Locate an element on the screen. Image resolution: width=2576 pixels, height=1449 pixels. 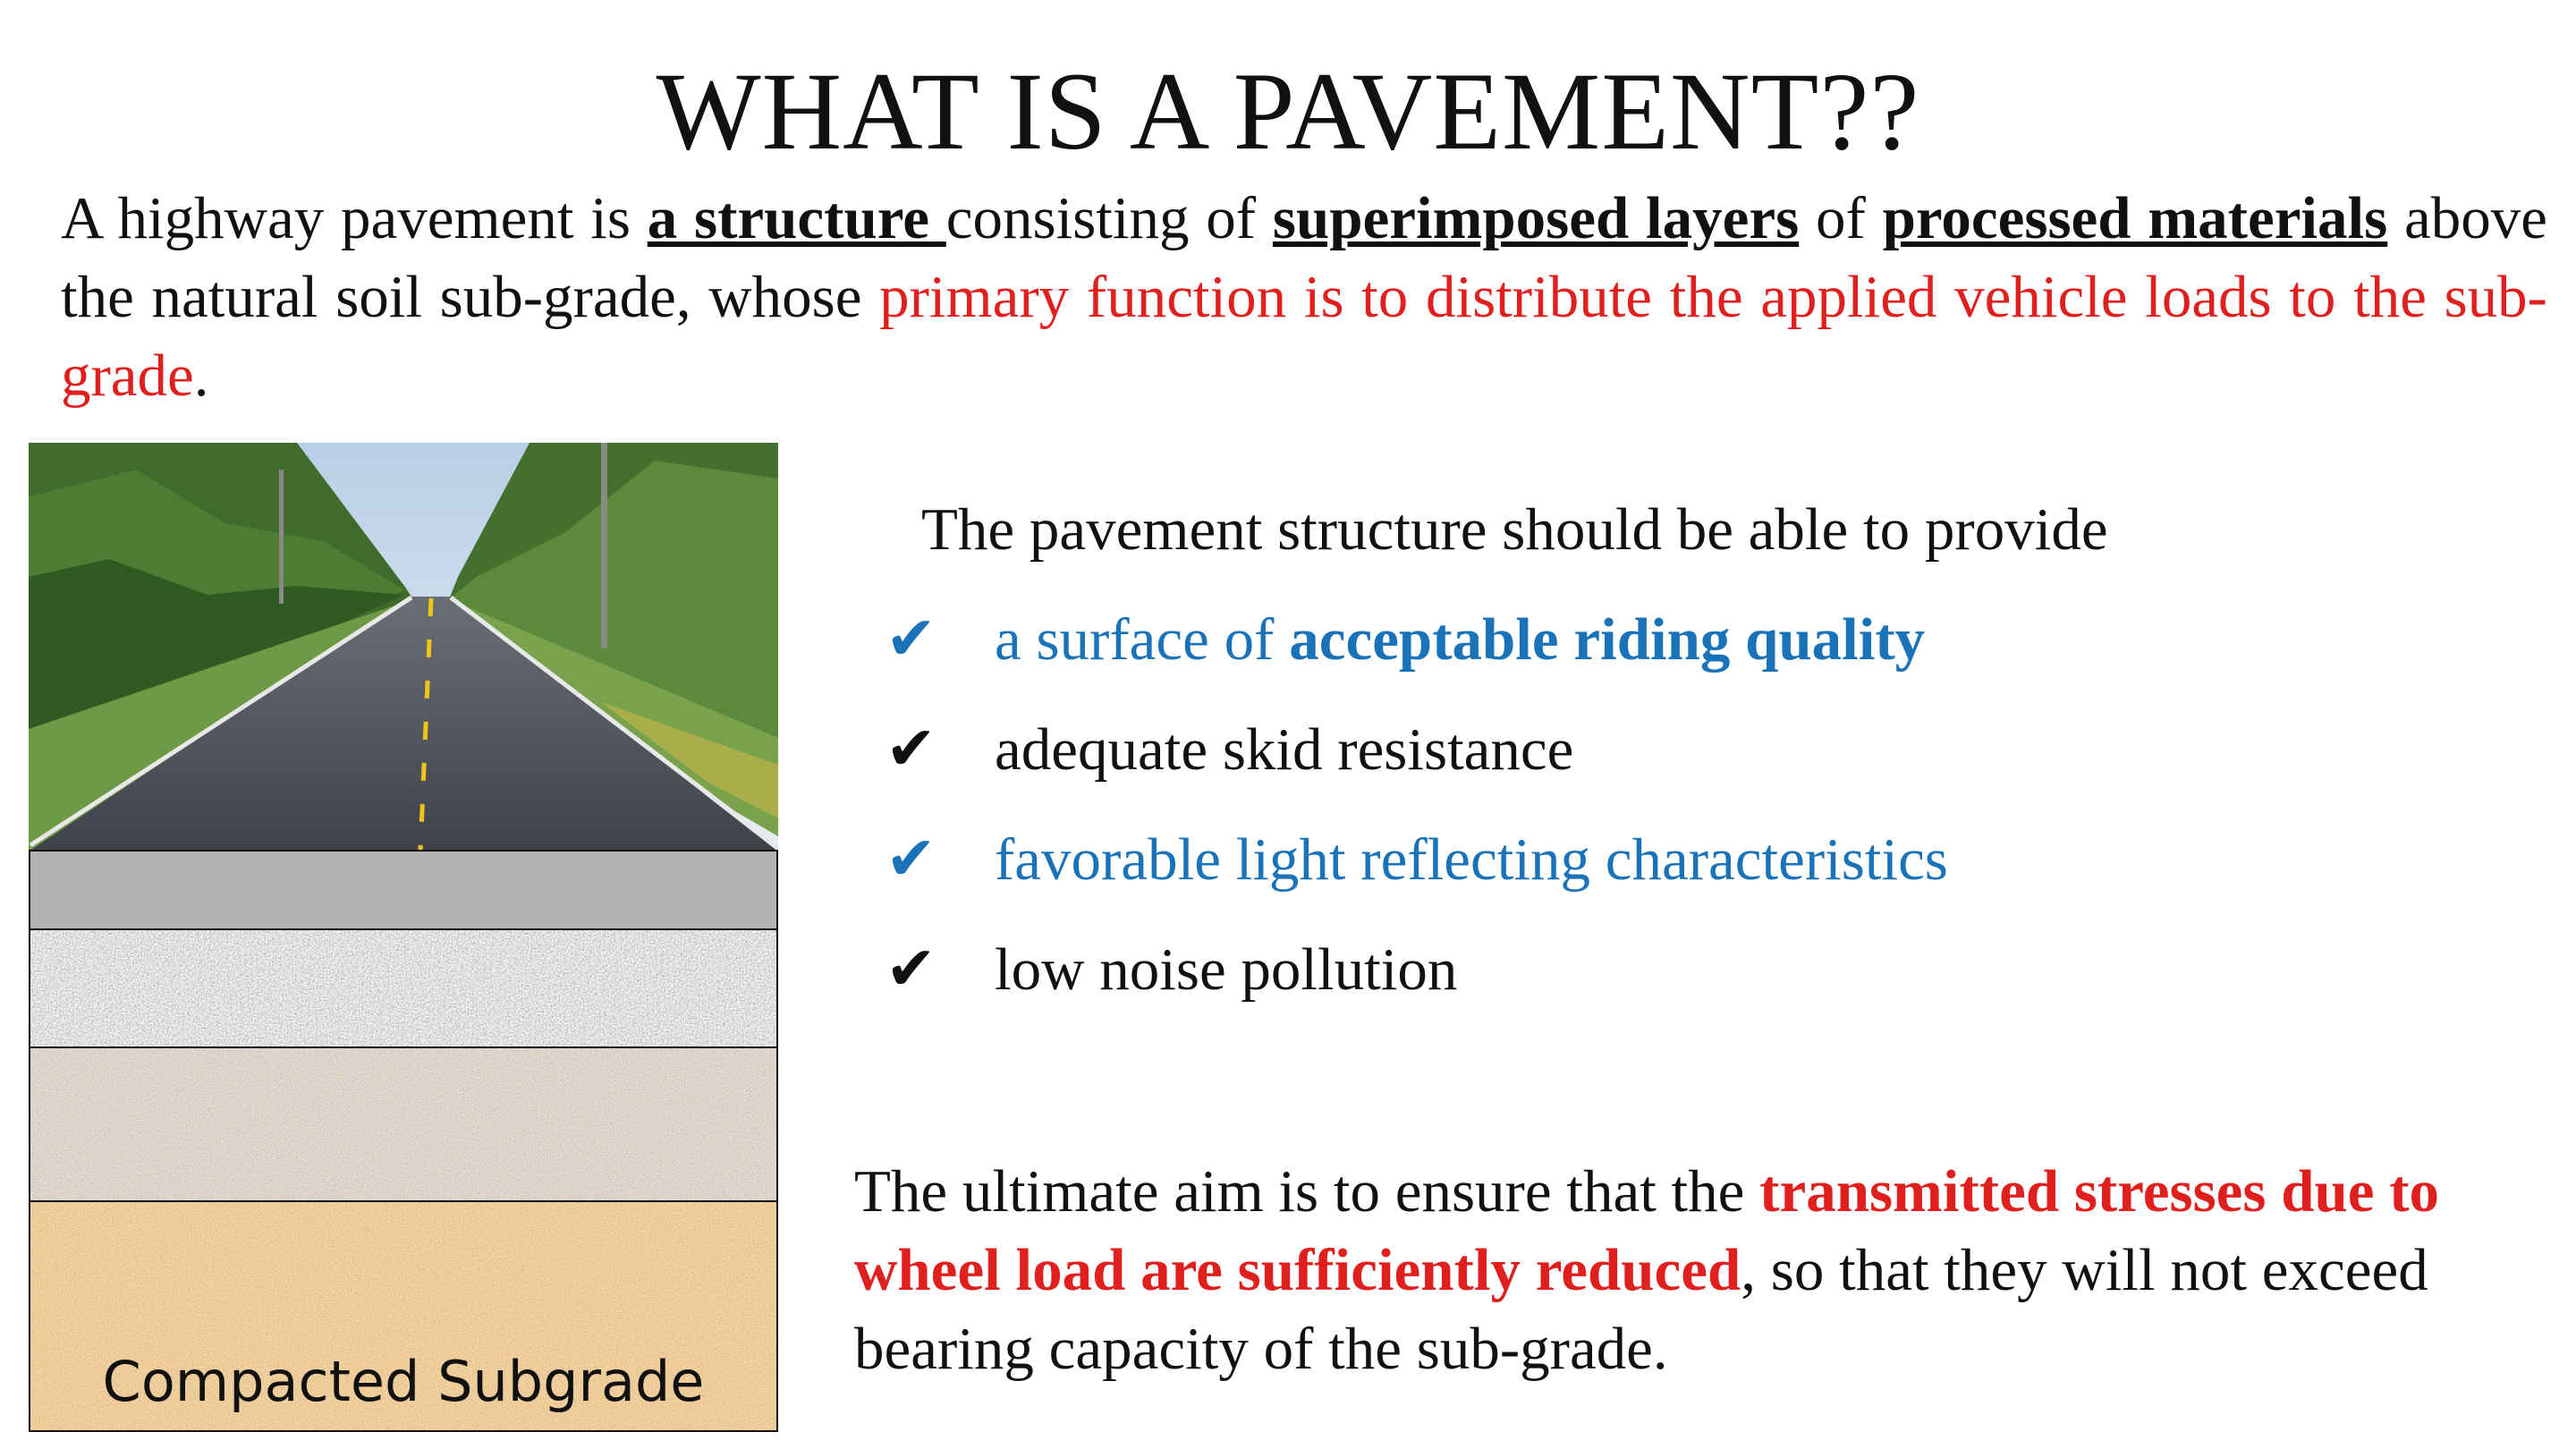
list-item-text: adequate skid resistance is located at coordinates (1284, 749).